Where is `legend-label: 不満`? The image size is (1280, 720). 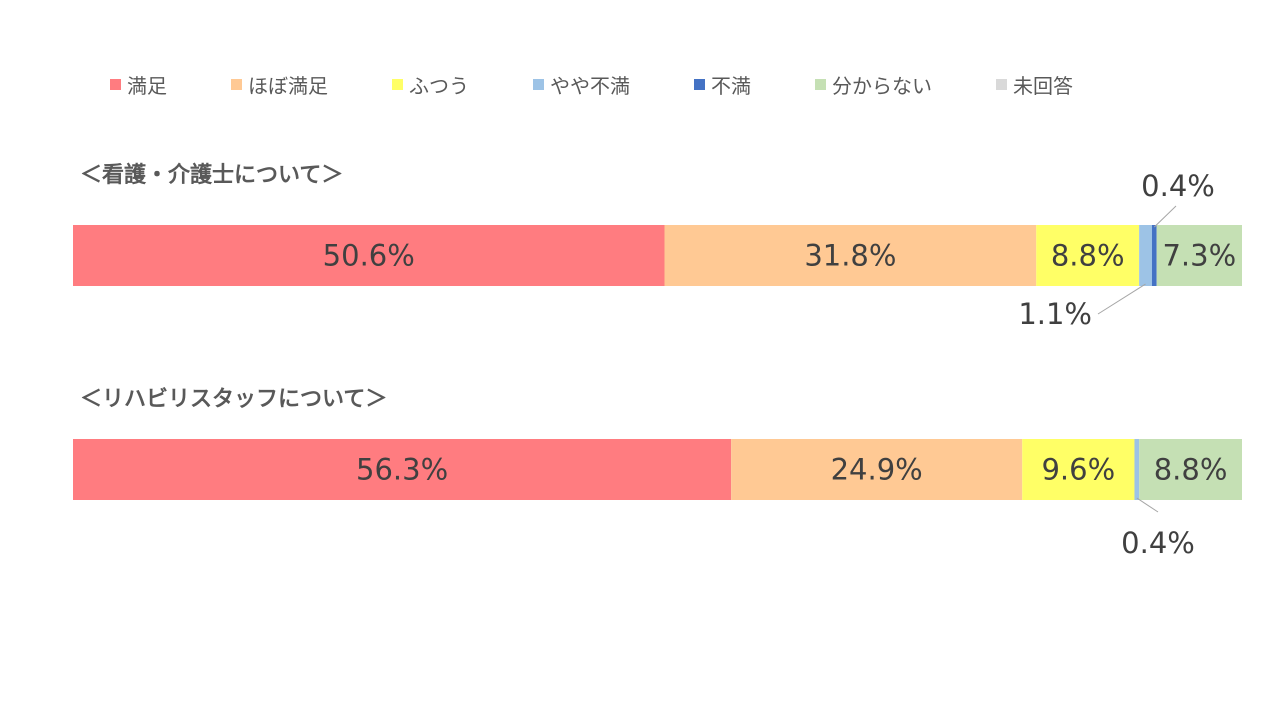 legend-label: 不満 is located at coordinates (731, 85).